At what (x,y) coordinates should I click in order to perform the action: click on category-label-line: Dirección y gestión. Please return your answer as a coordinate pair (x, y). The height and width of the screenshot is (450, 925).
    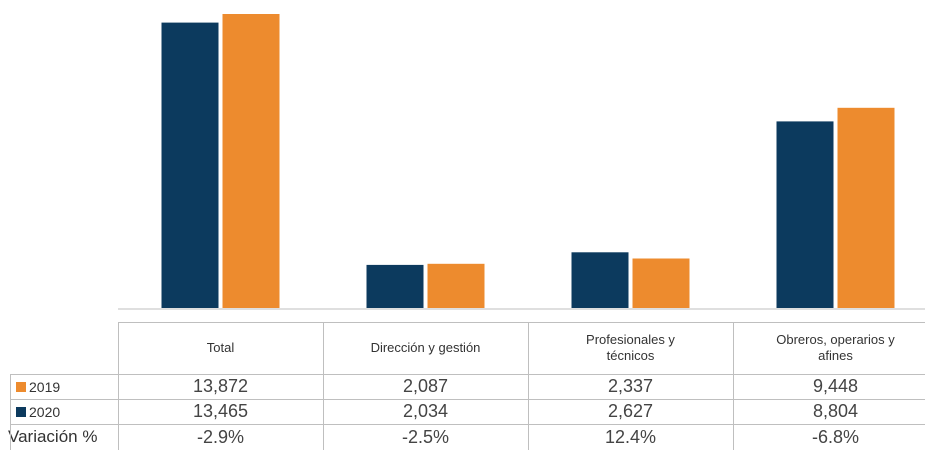
    Looking at the image, I should click on (425, 347).